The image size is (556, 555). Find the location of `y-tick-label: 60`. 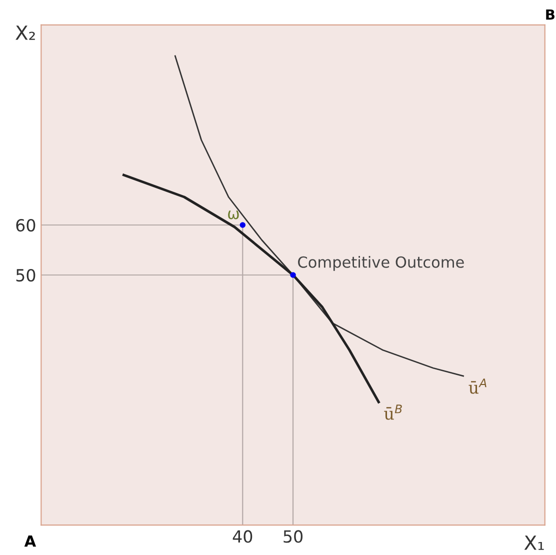

y-tick-label: 60 is located at coordinates (26, 225).